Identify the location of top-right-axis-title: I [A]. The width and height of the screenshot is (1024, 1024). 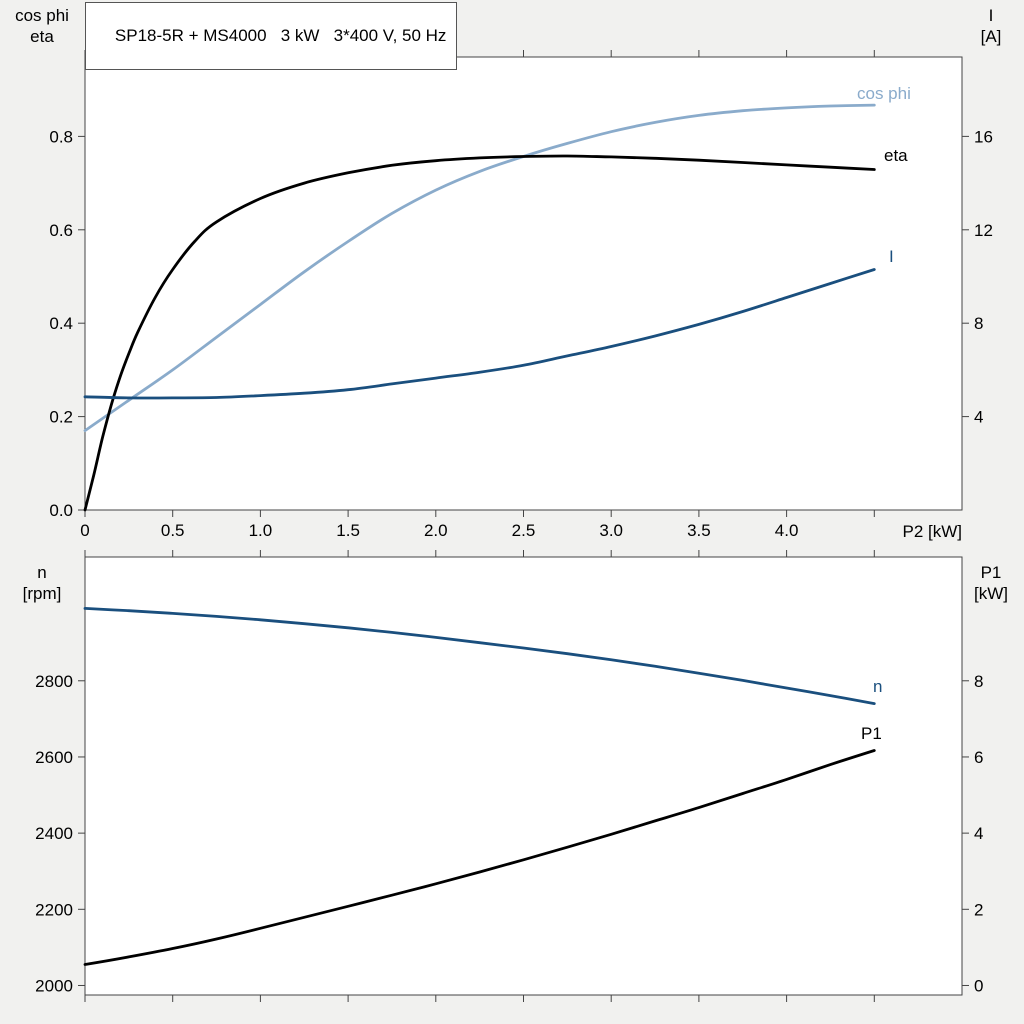
(991, 26).